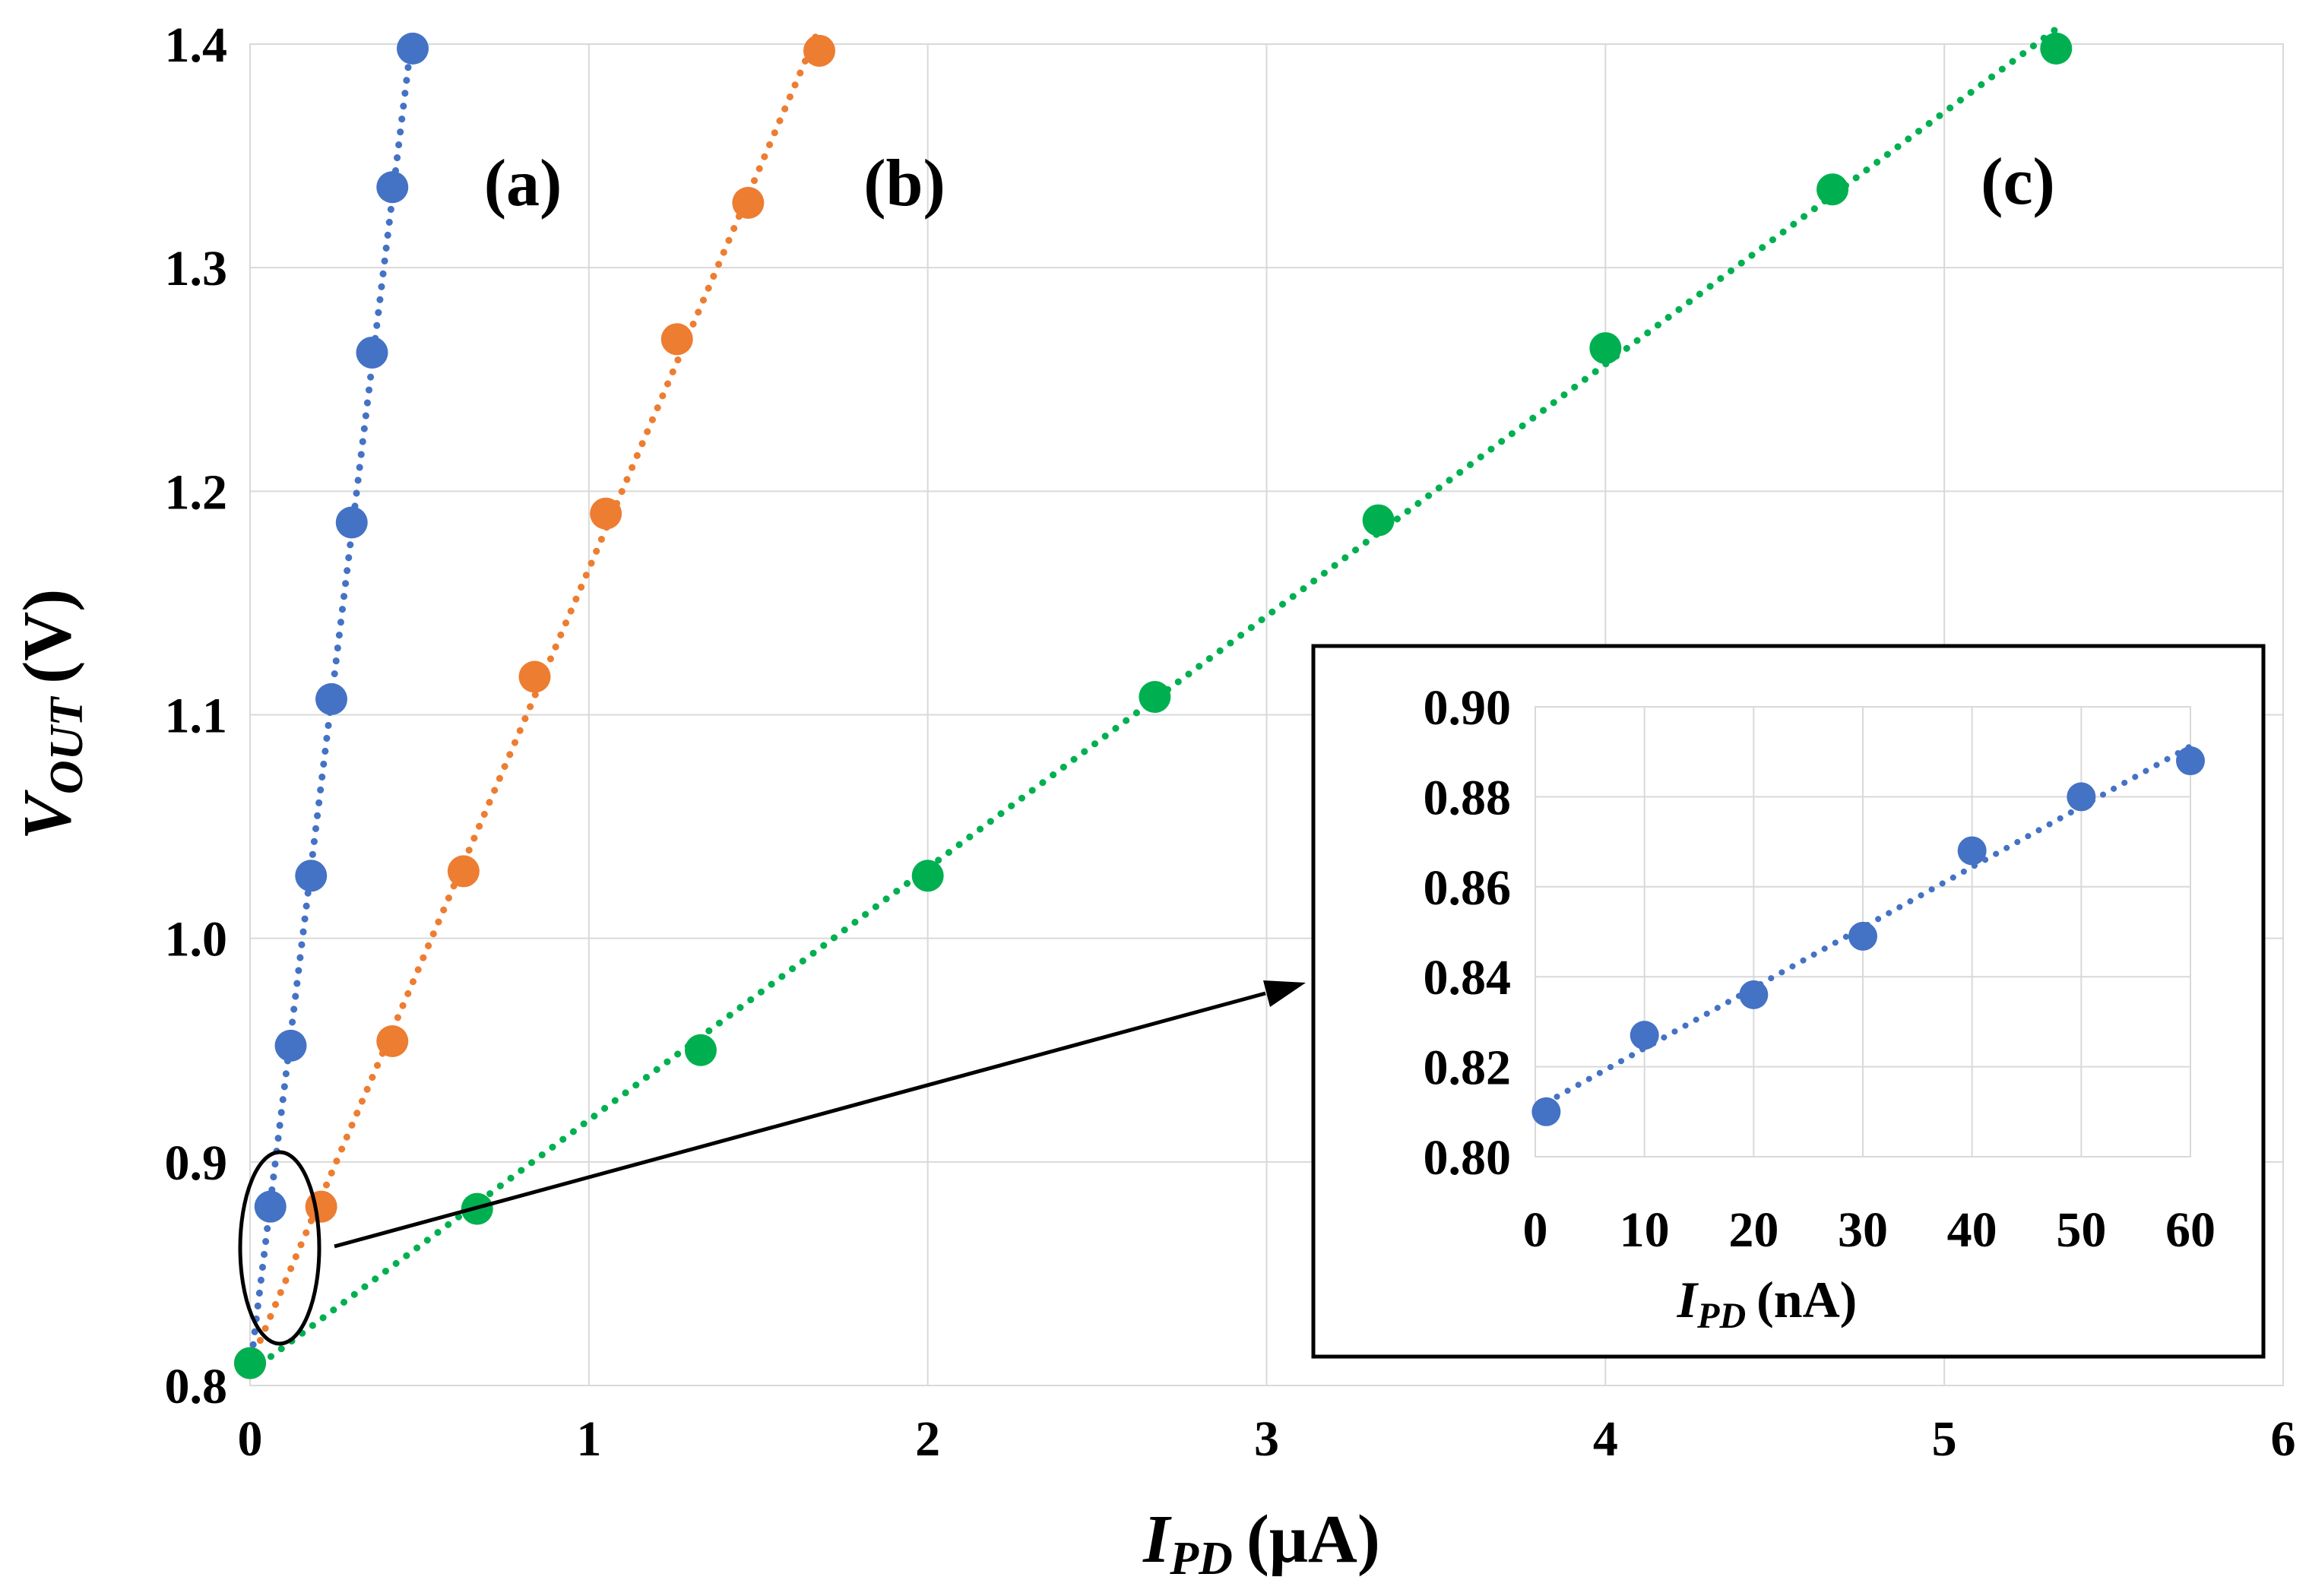 The image size is (2309, 1596). I want to click on main-y-tick-labels: 0.8 0.9 1.0 1.1 1.2 1.3 1.4, so click(196, 716).